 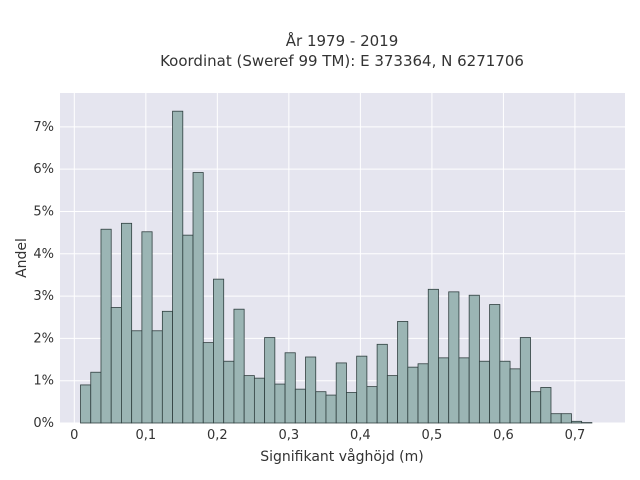 What do you see at coordinates (327, 435) in the screenshot?
I see `x-tick-labels: 0 0,1 0,2 0,3 0,4 0,5 0,6 0,7` at bounding box center [327, 435].